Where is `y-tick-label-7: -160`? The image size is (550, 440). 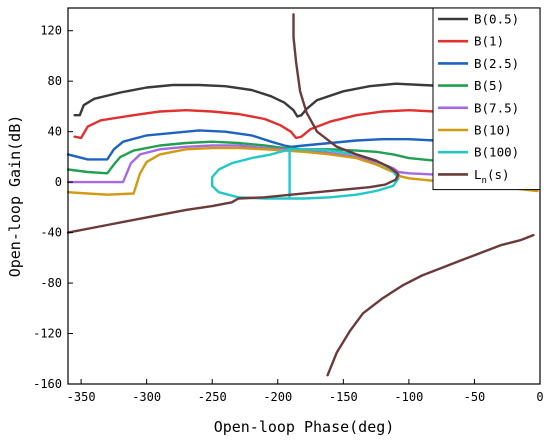
y-tick-label-7: -160 is located at coordinates (47, 384).